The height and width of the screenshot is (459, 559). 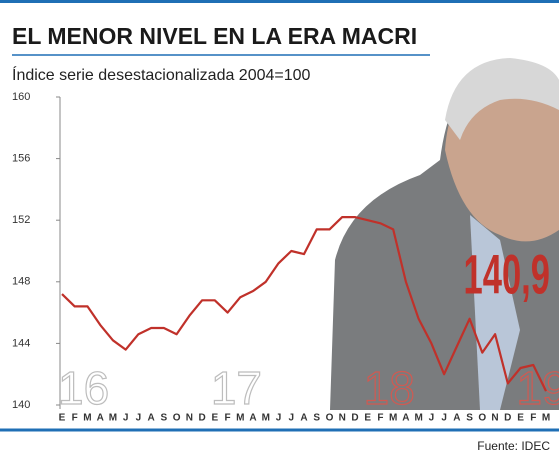 I want to click on y-tick-label: 140, so click(x=21, y=405).